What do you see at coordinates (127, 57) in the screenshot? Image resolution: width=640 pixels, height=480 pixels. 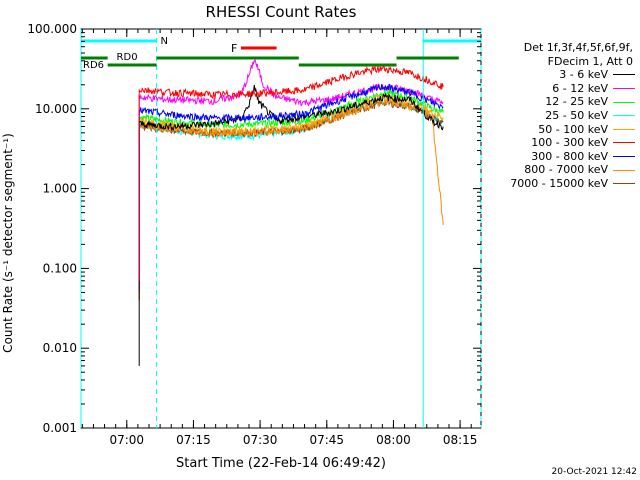 I see `attenuator-label-rd0: RD0` at bounding box center [127, 57].